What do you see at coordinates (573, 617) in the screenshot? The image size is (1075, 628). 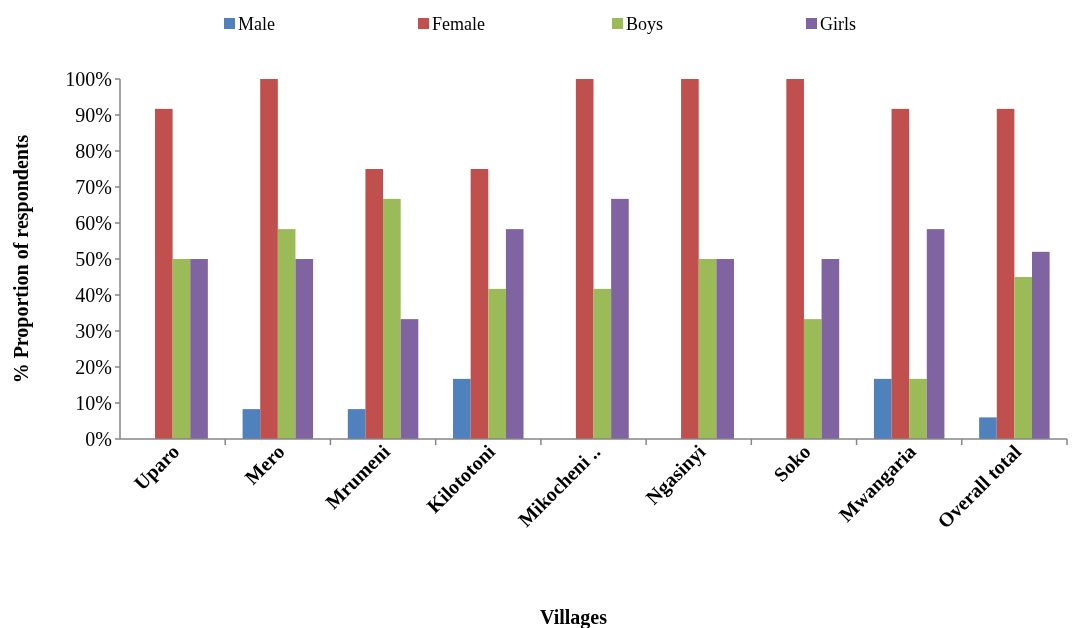 I see `x-axis-title: Villages` at bounding box center [573, 617].